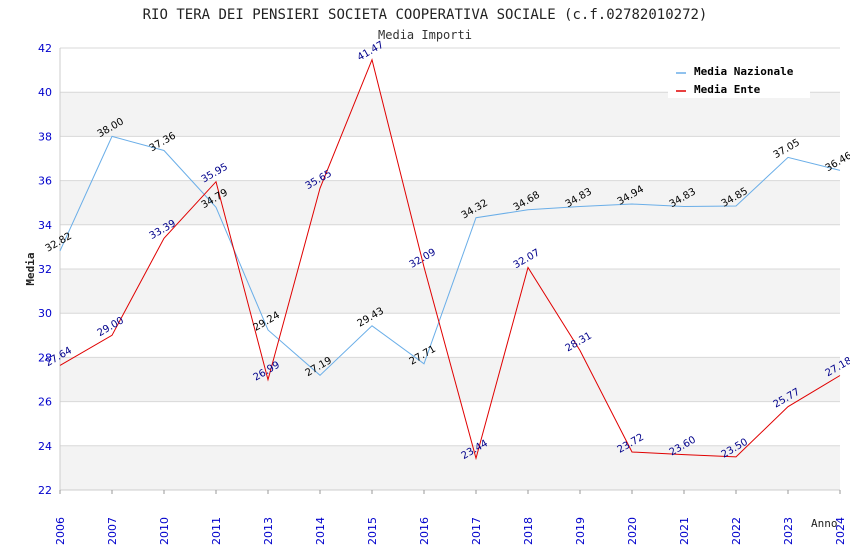 The width and height of the screenshot is (850, 550). What do you see at coordinates (632, 531) in the screenshot?
I see `x-tick-label: 2020` at bounding box center [632, 531].